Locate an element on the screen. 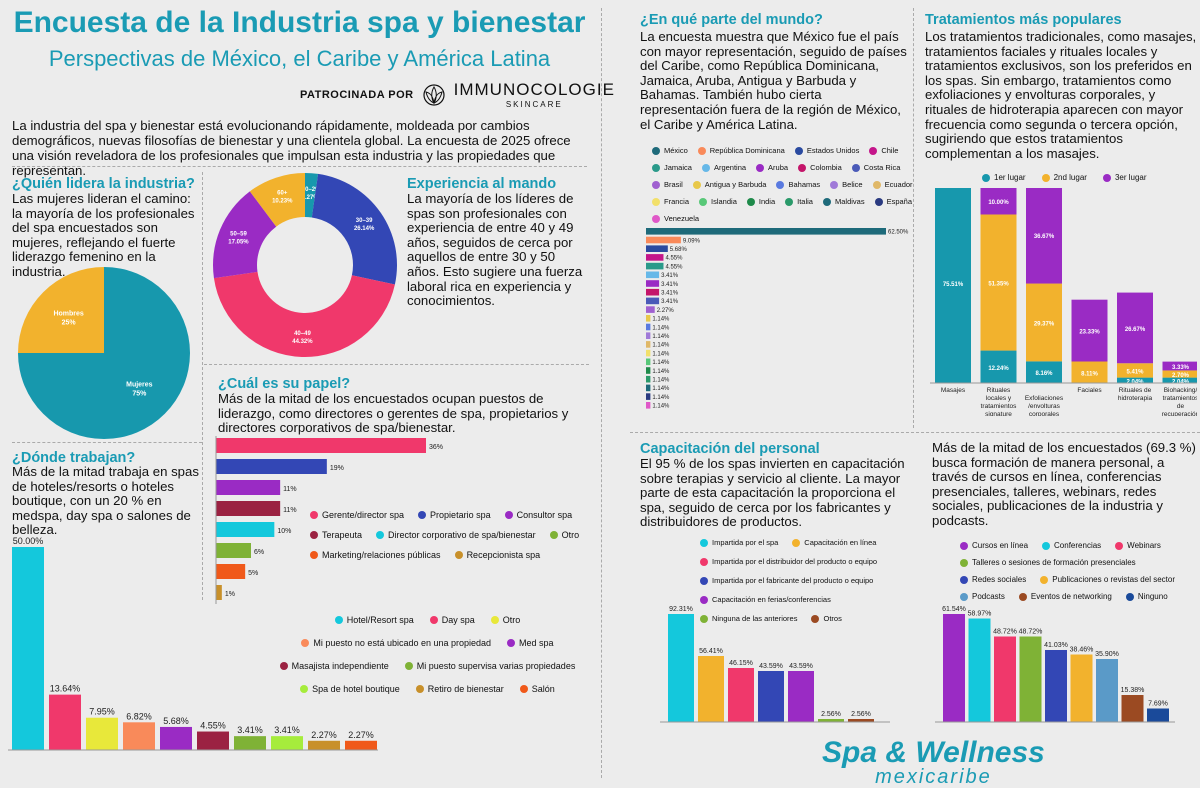 The width and height of the screenshot is (1200, 788). bar-label: 5.68% is located at coordinates (176, 721).